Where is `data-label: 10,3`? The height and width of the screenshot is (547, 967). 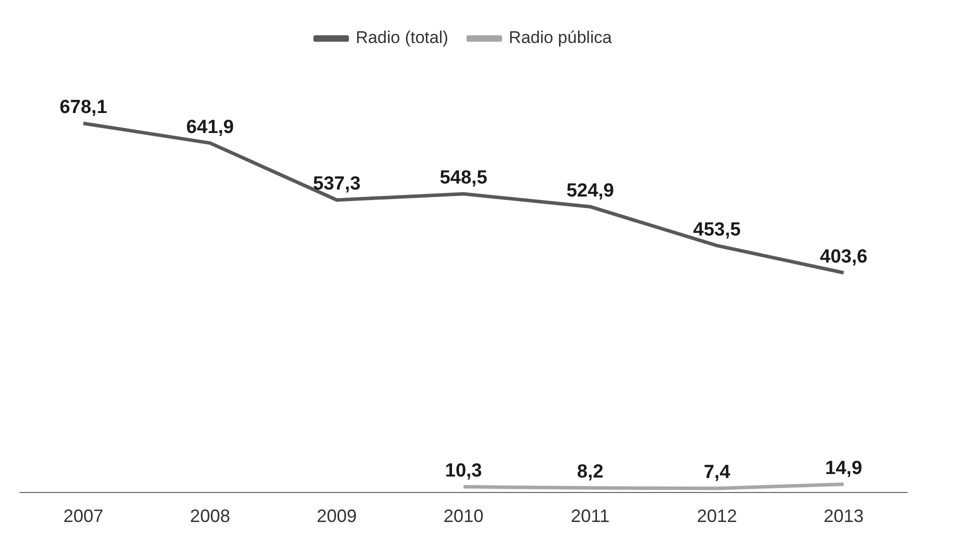 data-label: 10,3 is located at coordinates (463, 471).